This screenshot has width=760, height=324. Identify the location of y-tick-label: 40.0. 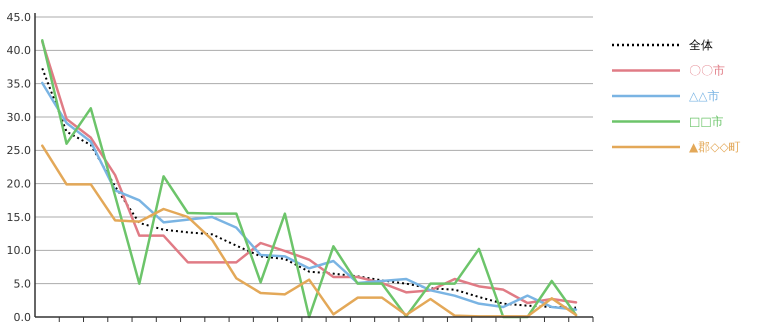
(18, 51).